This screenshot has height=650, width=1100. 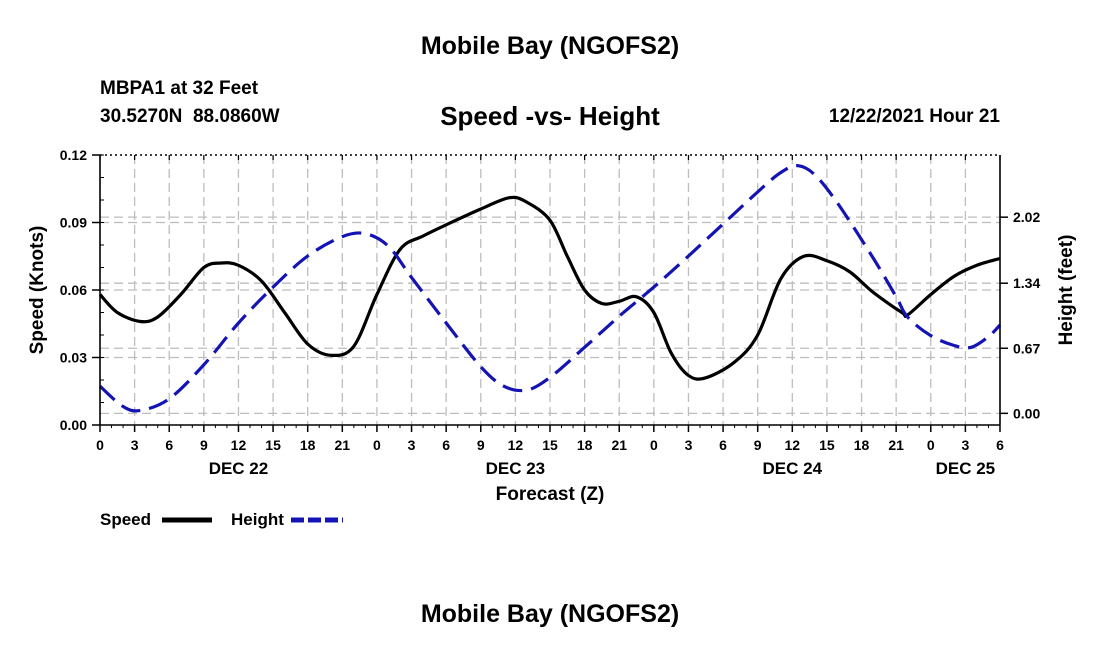 What do you see at coordinates (966, 468) in the screenshot?
I see `date-label: DEC 25` at bounding box center [966, 468].